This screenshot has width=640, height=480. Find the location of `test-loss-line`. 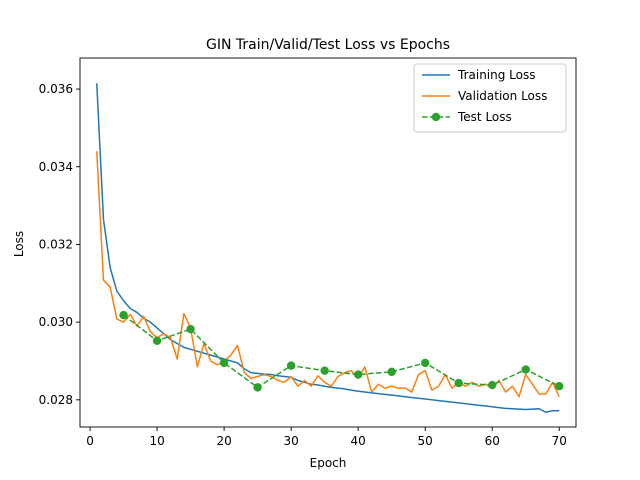

test-loss-line is located at coordinates (341, 351).